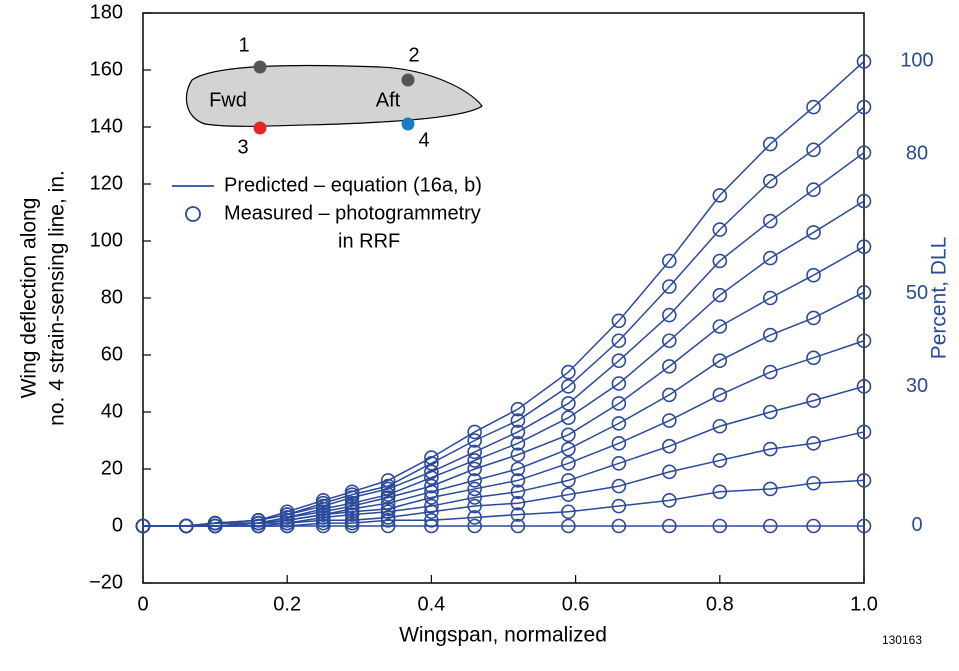 The width and height of the screenshot is (959, 671). Describe the element at coordinates (720, 604) in the screenshot. I see `x-tick-label: 0.8` at that location.